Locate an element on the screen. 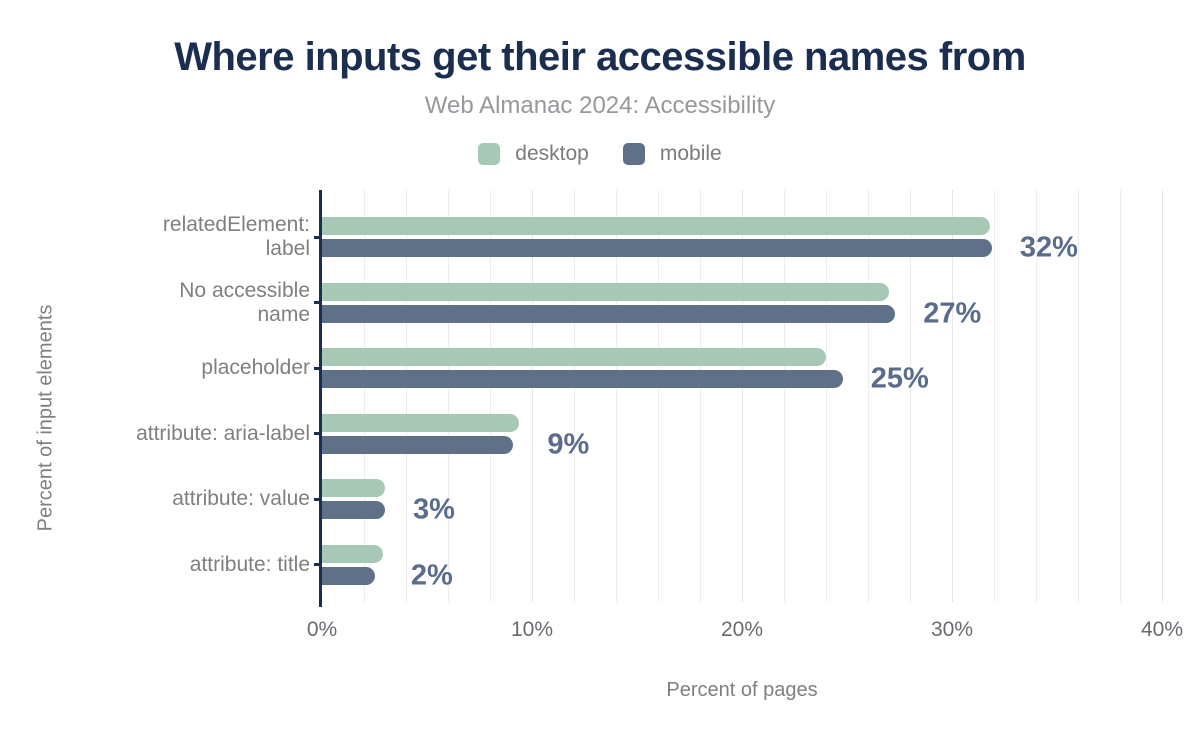  category-label: attribute: title is located at coordinates (249, 564).